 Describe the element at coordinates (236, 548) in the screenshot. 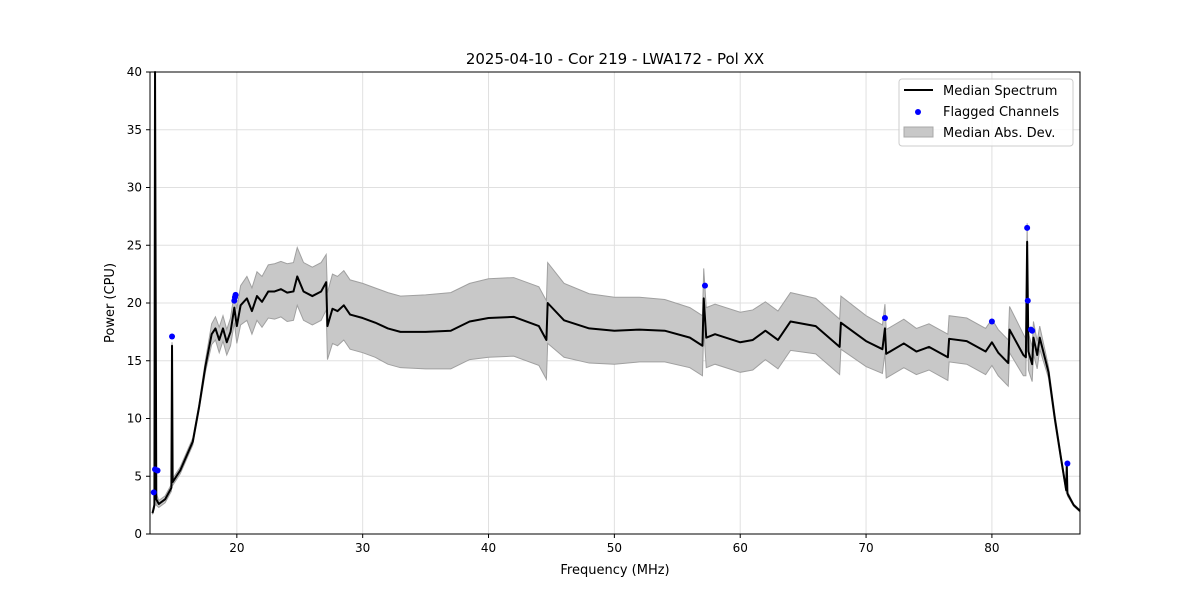

I see `x-tick-label: 20` at that location.